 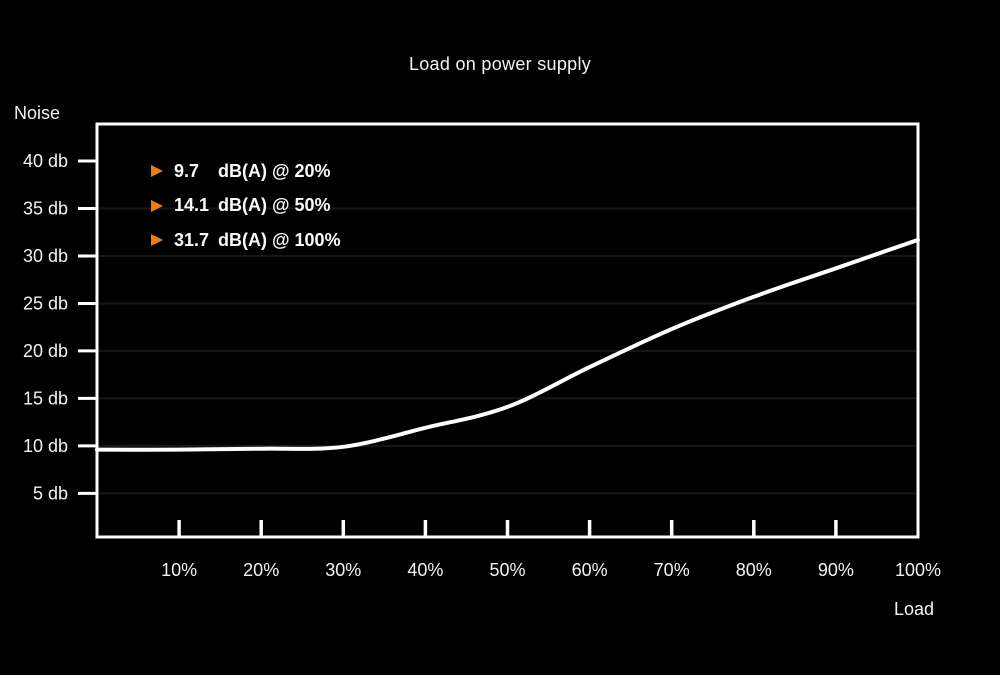 I want to click on y-tick-label: 40 db, so click(x=45, y=161).